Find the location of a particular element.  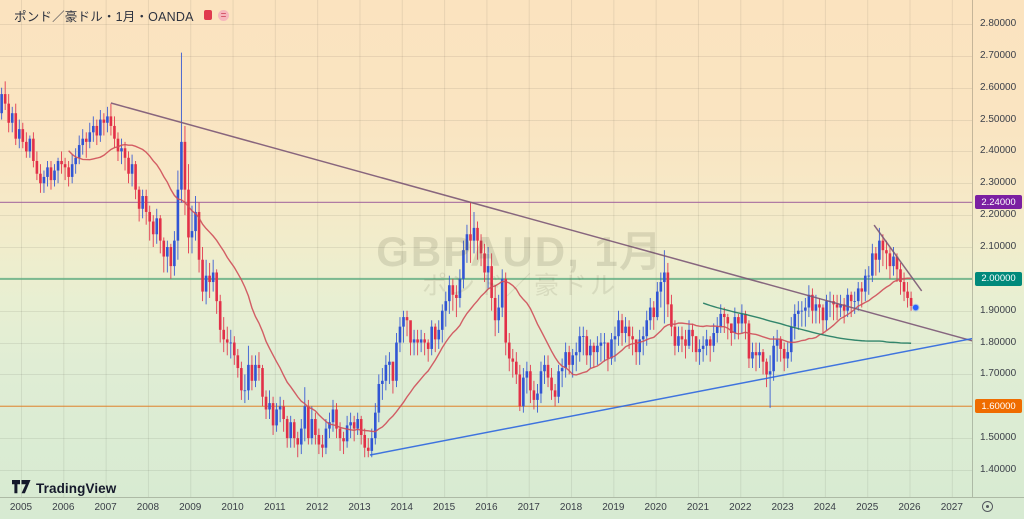

year-tick-label: 2025 is located at coordinates (867, 507).